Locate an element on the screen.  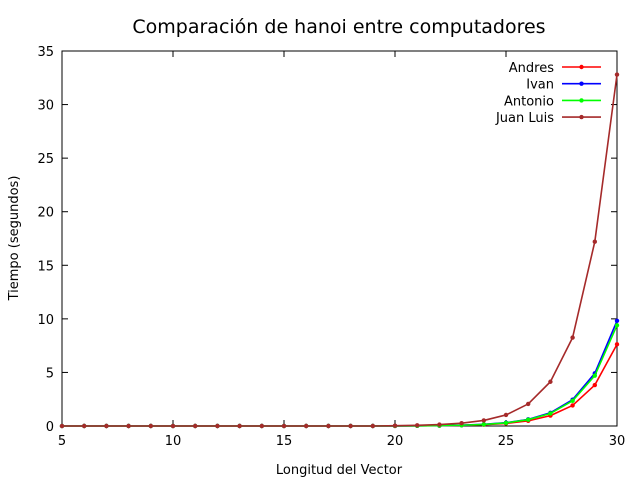
y-tick-label: 10 is located at coordinates (45, 320).